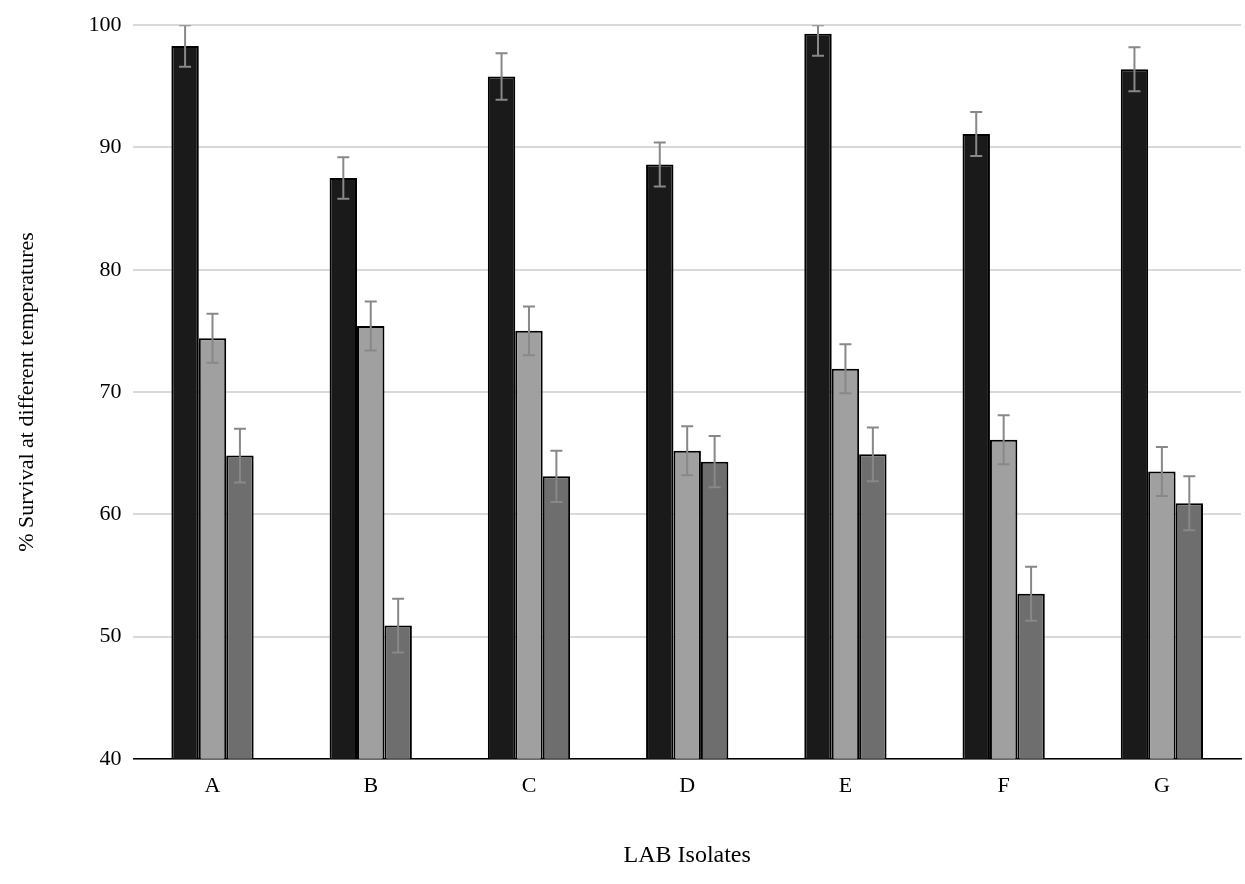 This screenshot has width=1245, height=884. Describe the element at coordinates (25, 392) in the screenshot. I see `y-axis-title: % Survival at different temperatures` at that location.